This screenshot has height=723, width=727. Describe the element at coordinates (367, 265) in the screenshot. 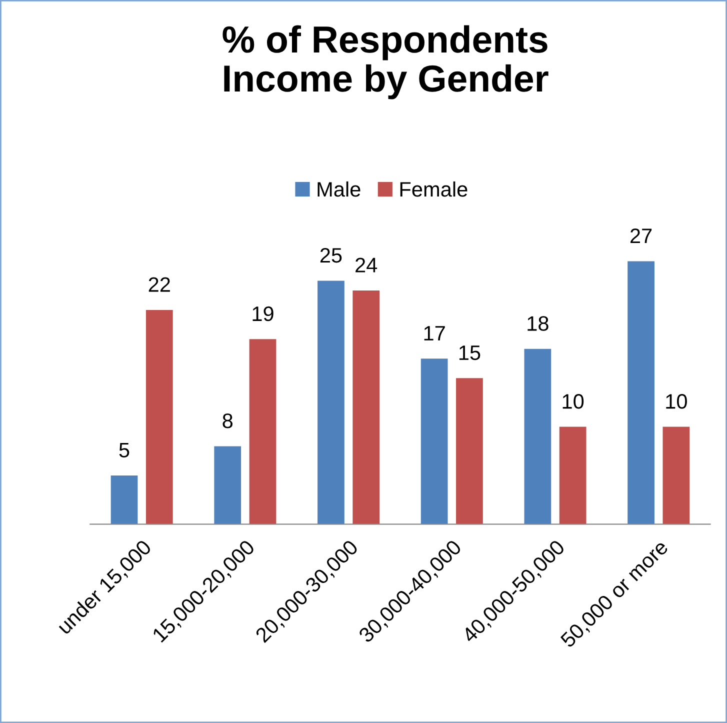

I see `data-label: 24` at that location.